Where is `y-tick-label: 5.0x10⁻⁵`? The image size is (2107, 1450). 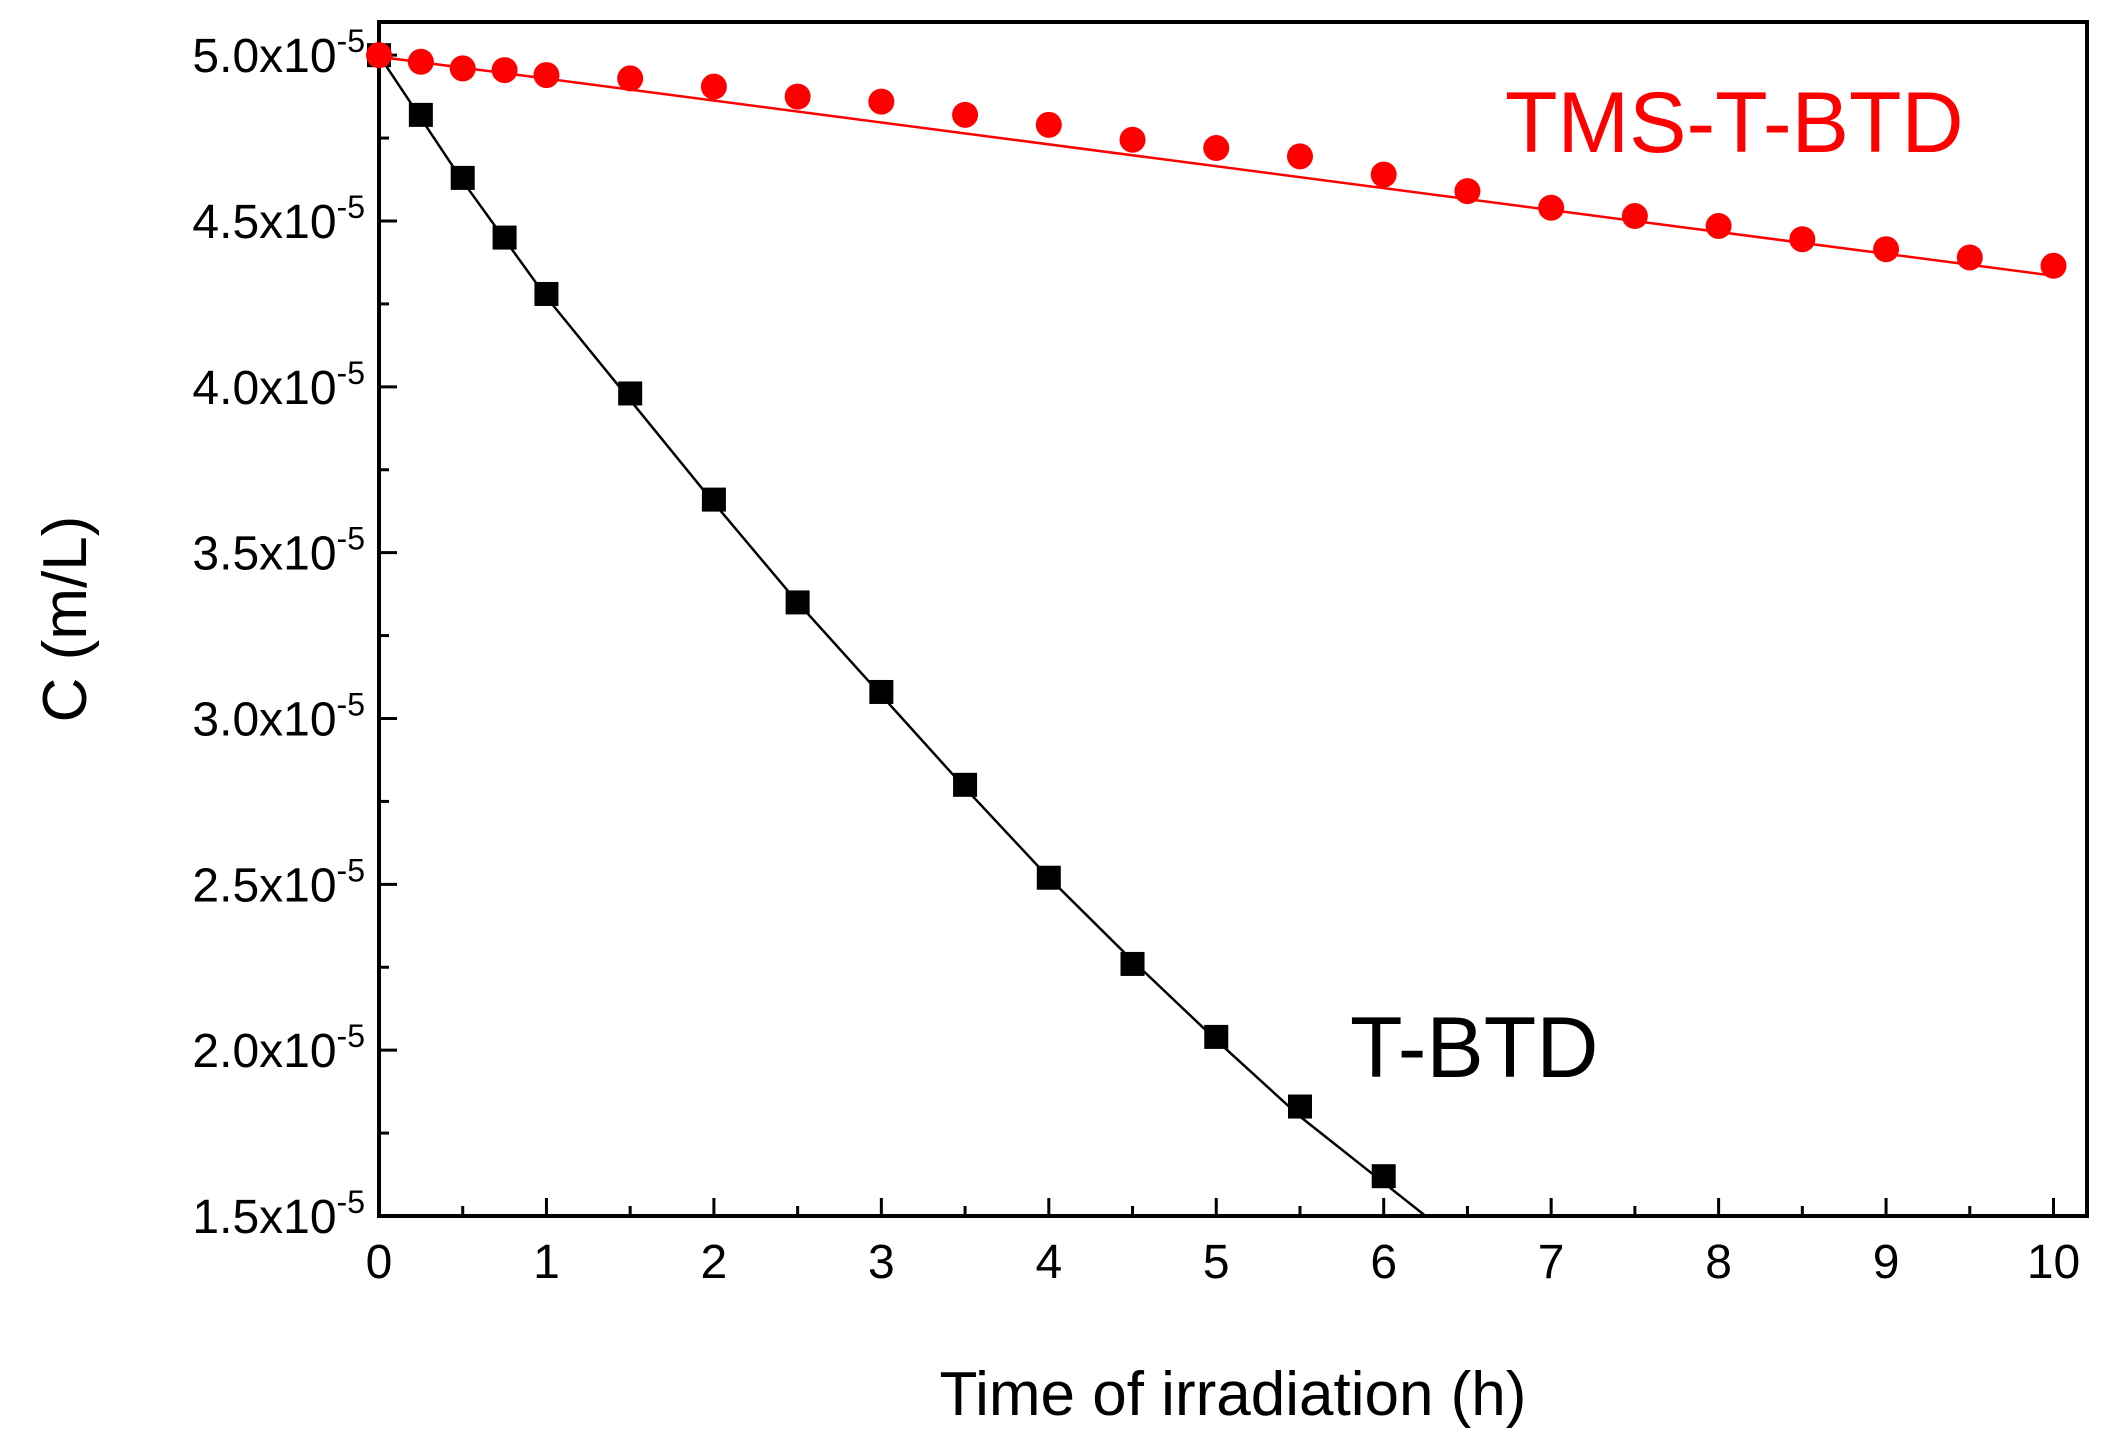 y-tick-label: 5.0x10⁻⁵ is located at coordinates (278, 53).